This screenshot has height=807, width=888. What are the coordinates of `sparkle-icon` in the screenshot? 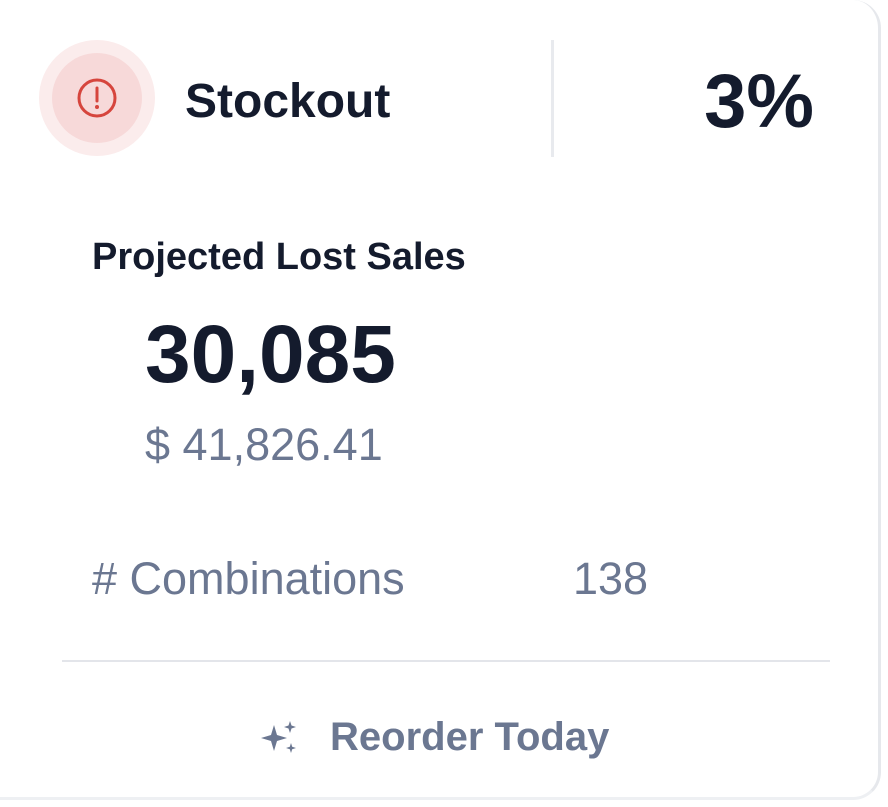 It's located at (278, 737).